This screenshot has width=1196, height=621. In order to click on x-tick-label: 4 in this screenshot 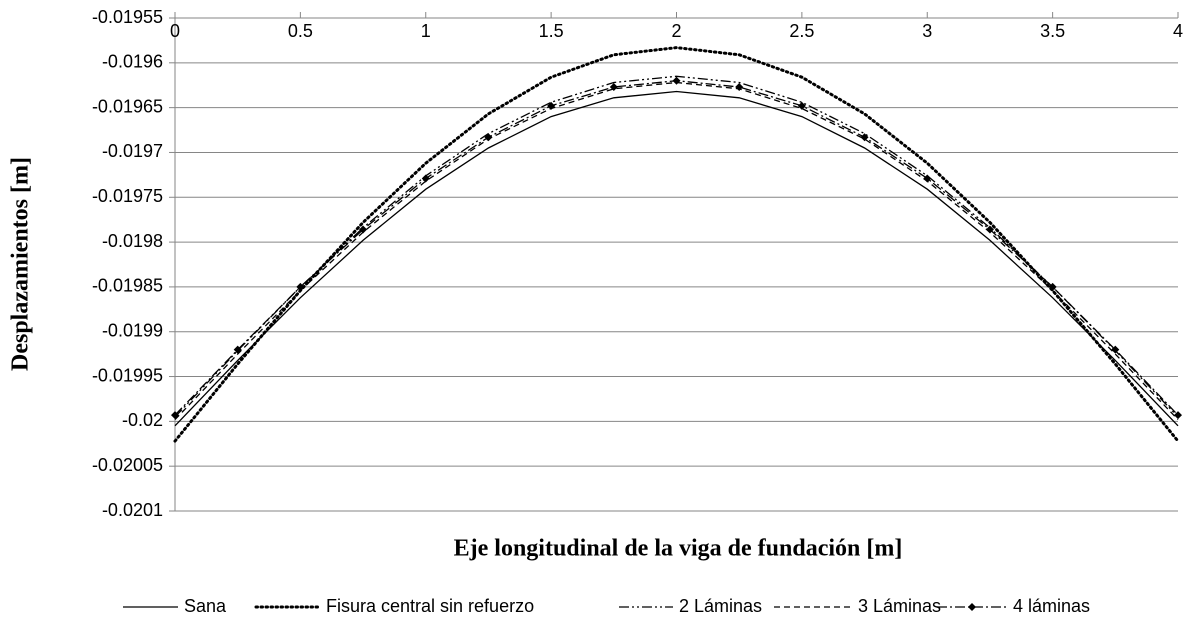, I will do `click(1178, 31)`.